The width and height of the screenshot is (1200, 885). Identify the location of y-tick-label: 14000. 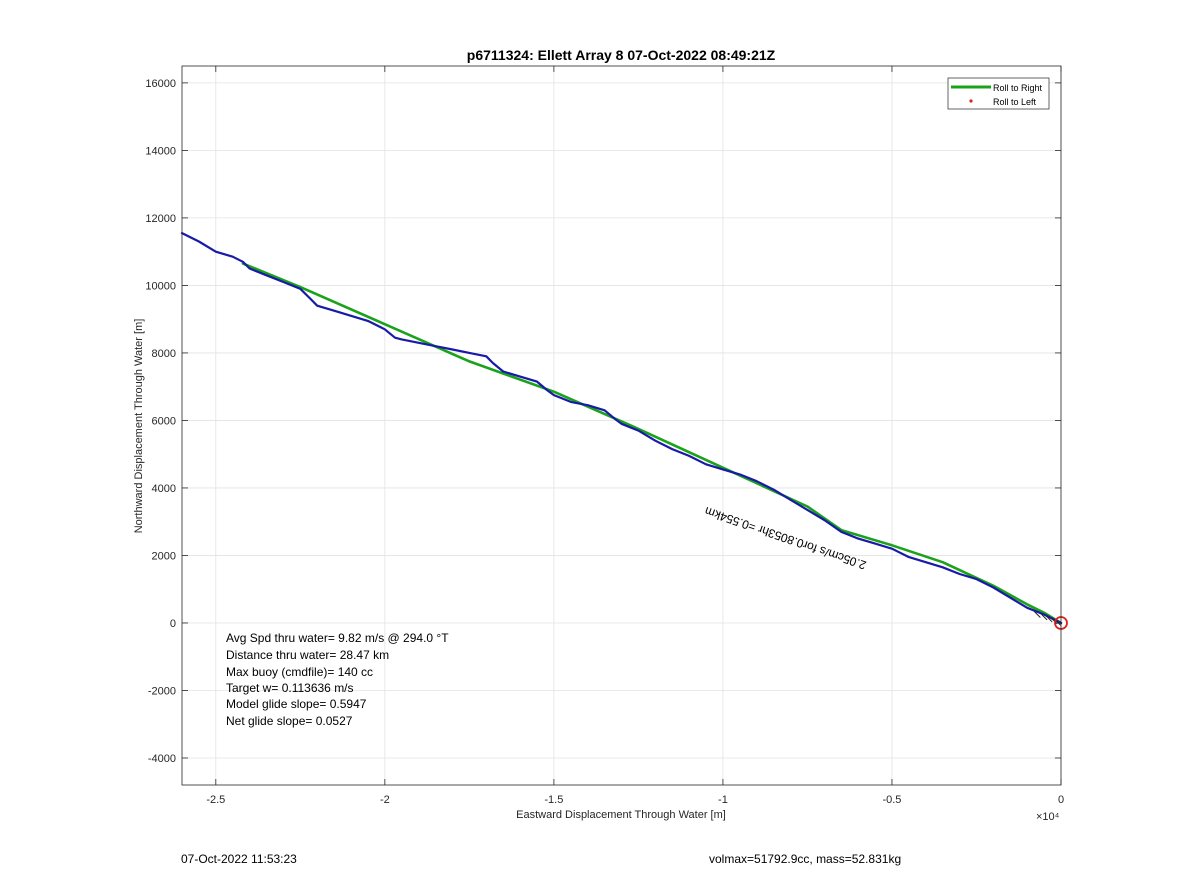
(160, 151).